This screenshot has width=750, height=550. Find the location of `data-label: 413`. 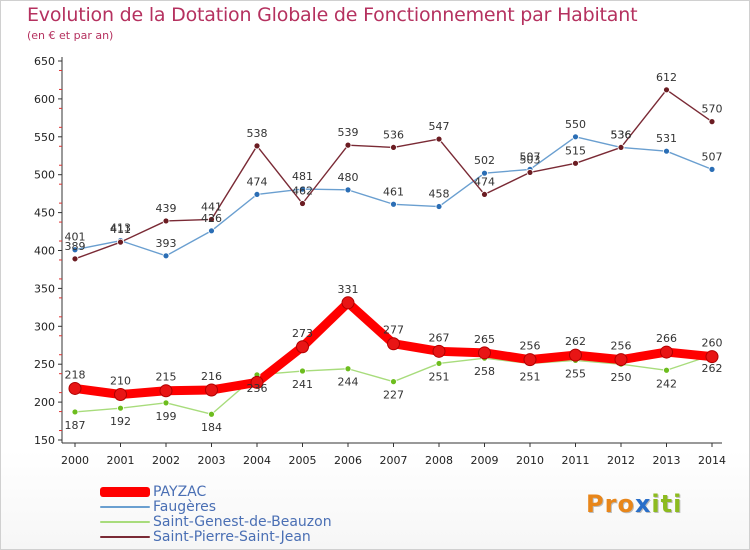

data-label: 413 is located at coordinates (120, 228).